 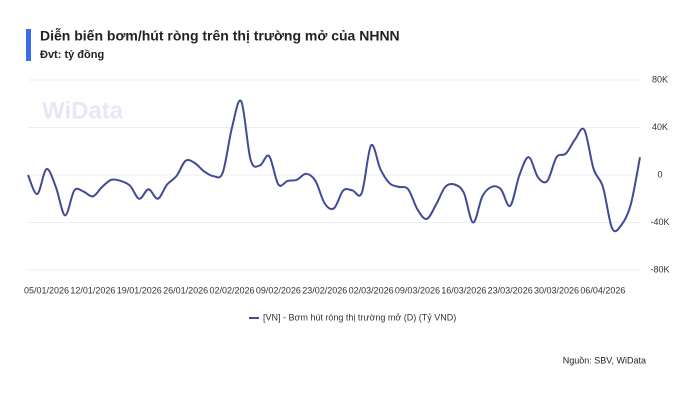 I want to click on chart-subtitle: Đvt: tỷ đồng, so click(x=72, y=55).